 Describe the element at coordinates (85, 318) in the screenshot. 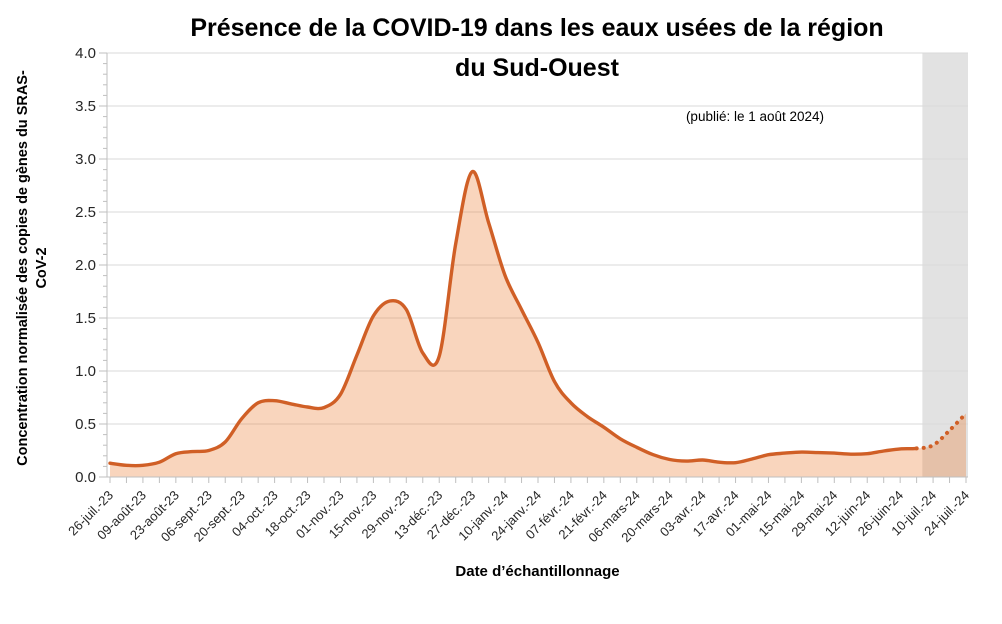

I see `y-tick-label: 1.5` at that location.